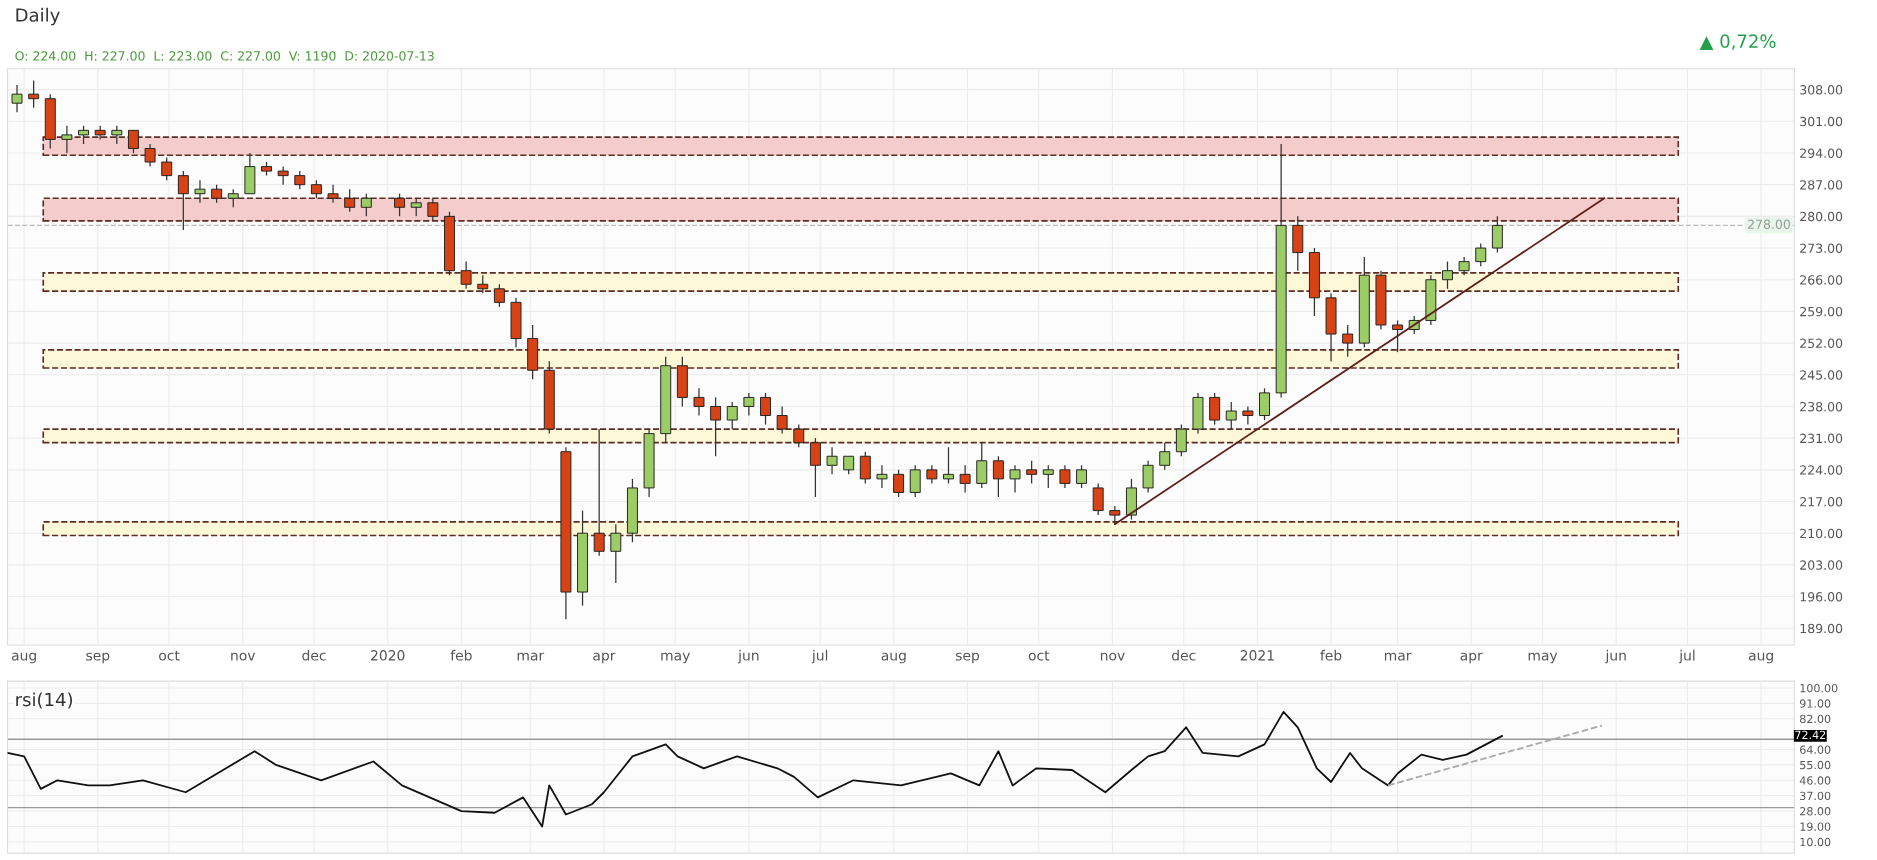  Describe the element at coordinates (1257, 655) in the screenshot. I see `x-tick-label: 2021` at that location.